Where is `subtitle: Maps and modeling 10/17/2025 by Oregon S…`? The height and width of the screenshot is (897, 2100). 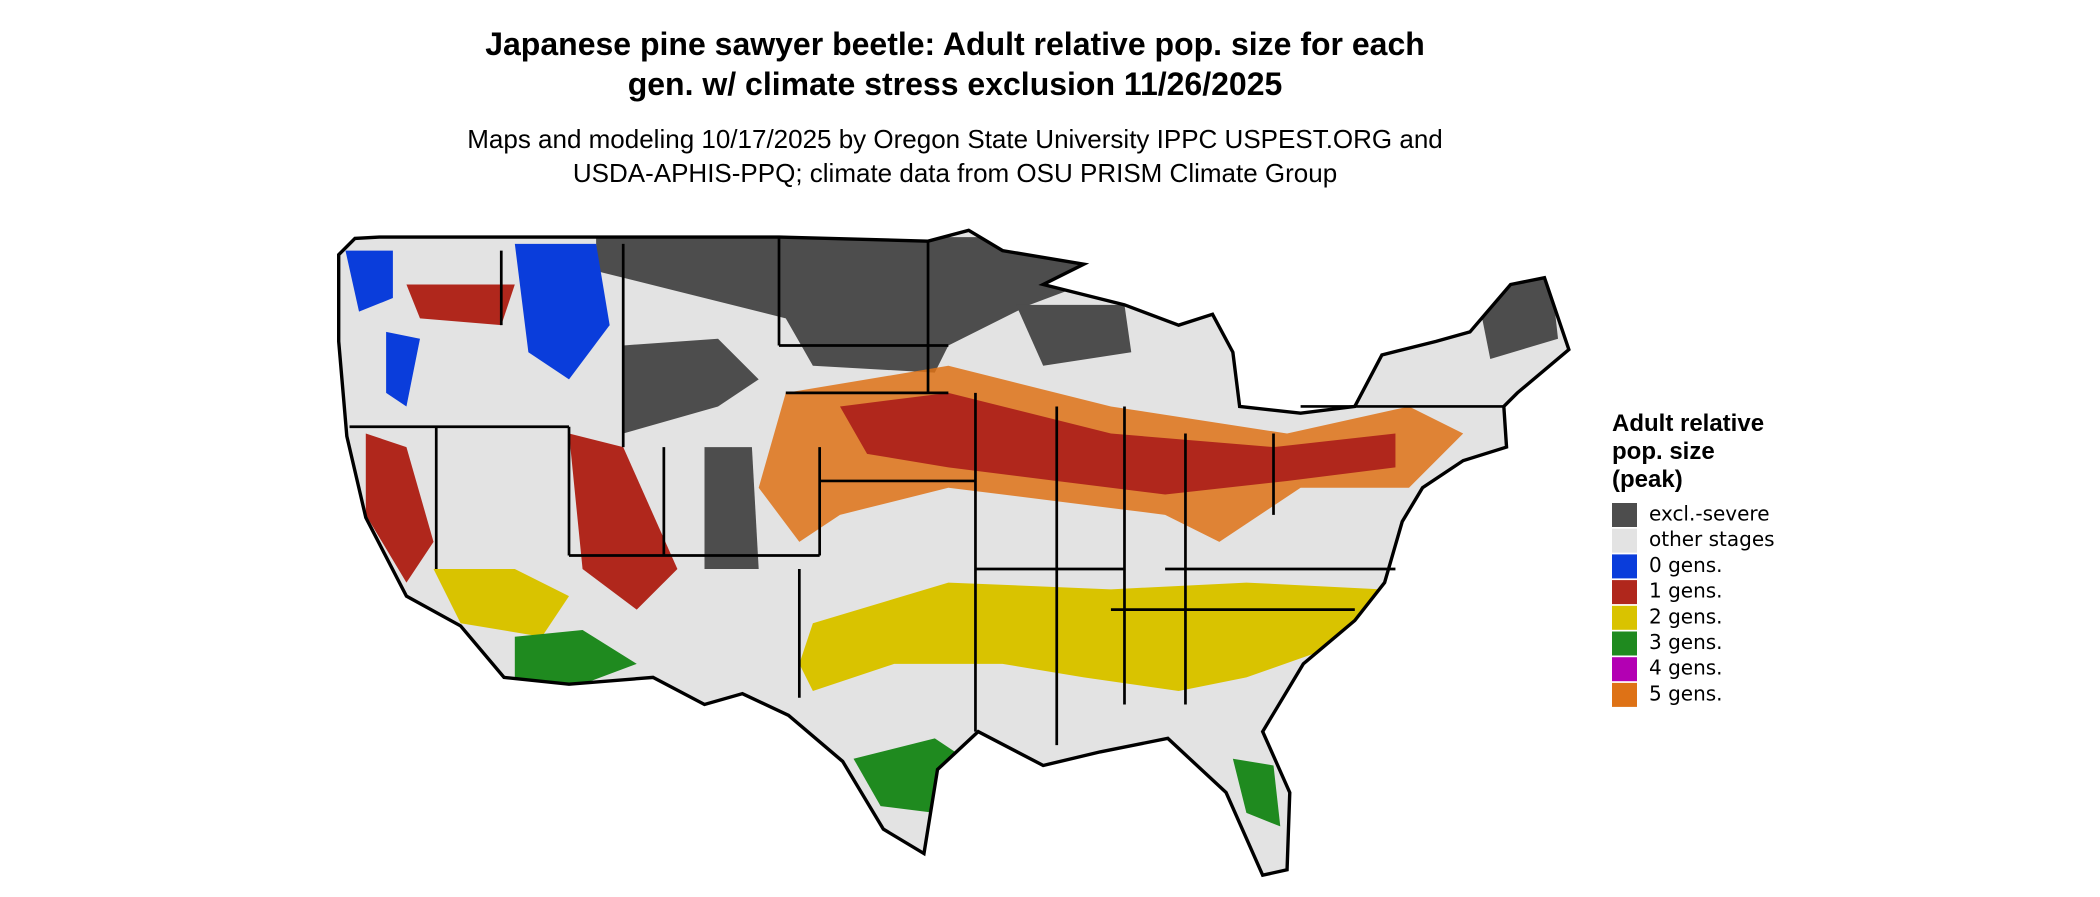
subtitle: Maps and modeling 10/17/2025 by Oregon S… is located at coordinates (955, 139).